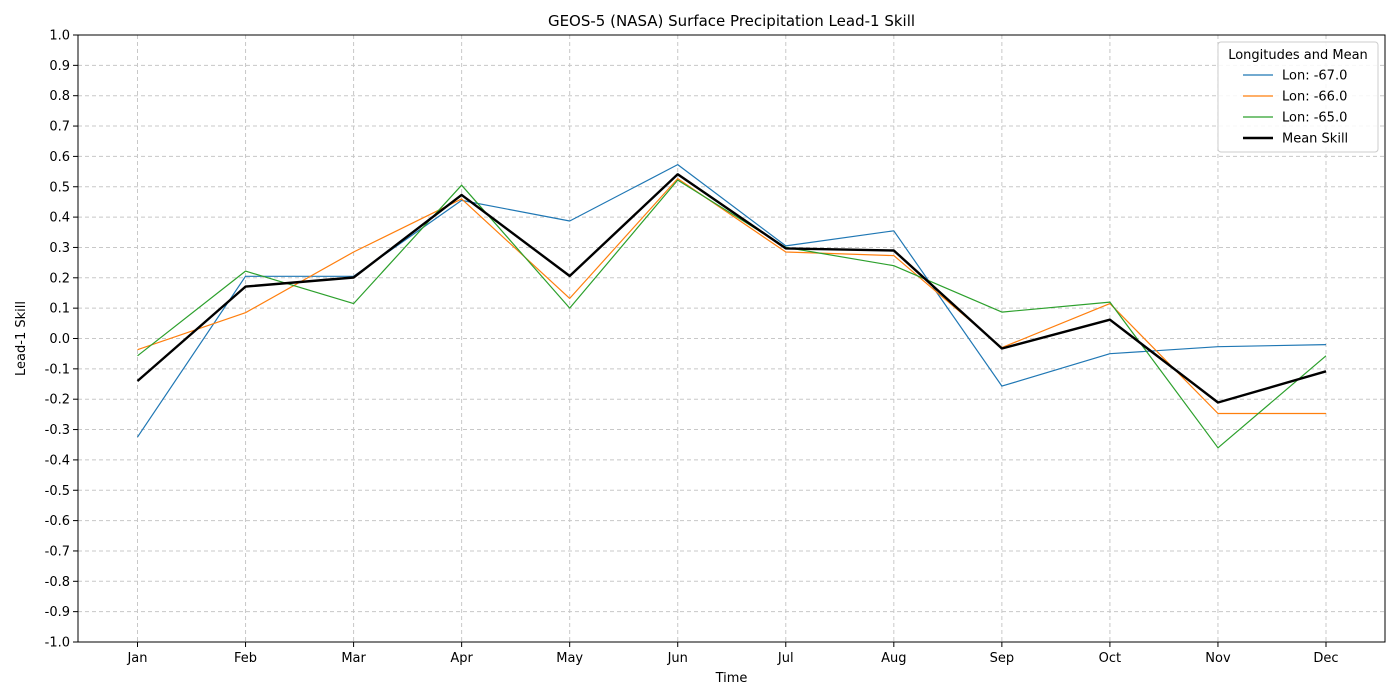 The height and width of the screenshot is (700, 1400). Describe the element at coordinates (57, 430) in the screenshot. I see `y-tick-label: -0.3` at that location.